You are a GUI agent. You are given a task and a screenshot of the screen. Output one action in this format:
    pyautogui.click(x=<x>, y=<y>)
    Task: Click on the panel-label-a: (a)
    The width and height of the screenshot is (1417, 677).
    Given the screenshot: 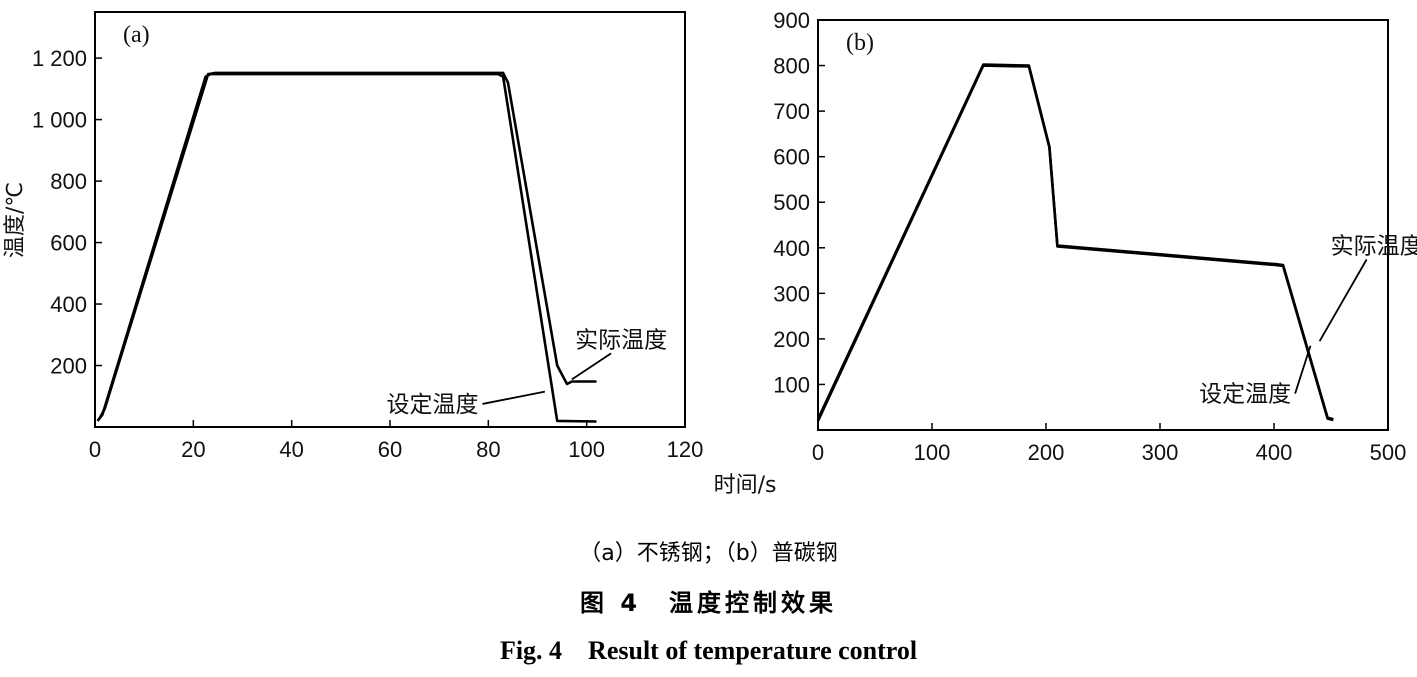 What is the action you would take?
    pyautogui.click(x=136, y=35)
    